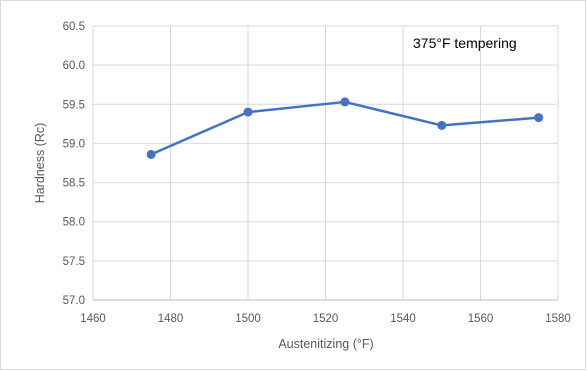 The height and width of the screenshot is (371, 587). I want to click on x-axis-title: Austenitizing (°F), so click(325, 344).